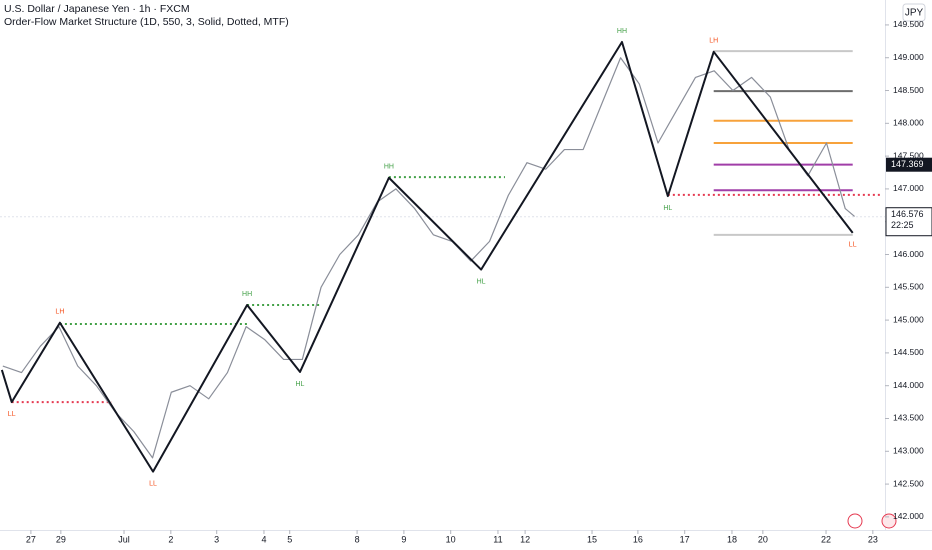 The width and height of the screenshot is (932, 550). I want to click on chart-title: U.S. Dollar / Japanese Yen · 1h · FXCM, so click(97, 9).